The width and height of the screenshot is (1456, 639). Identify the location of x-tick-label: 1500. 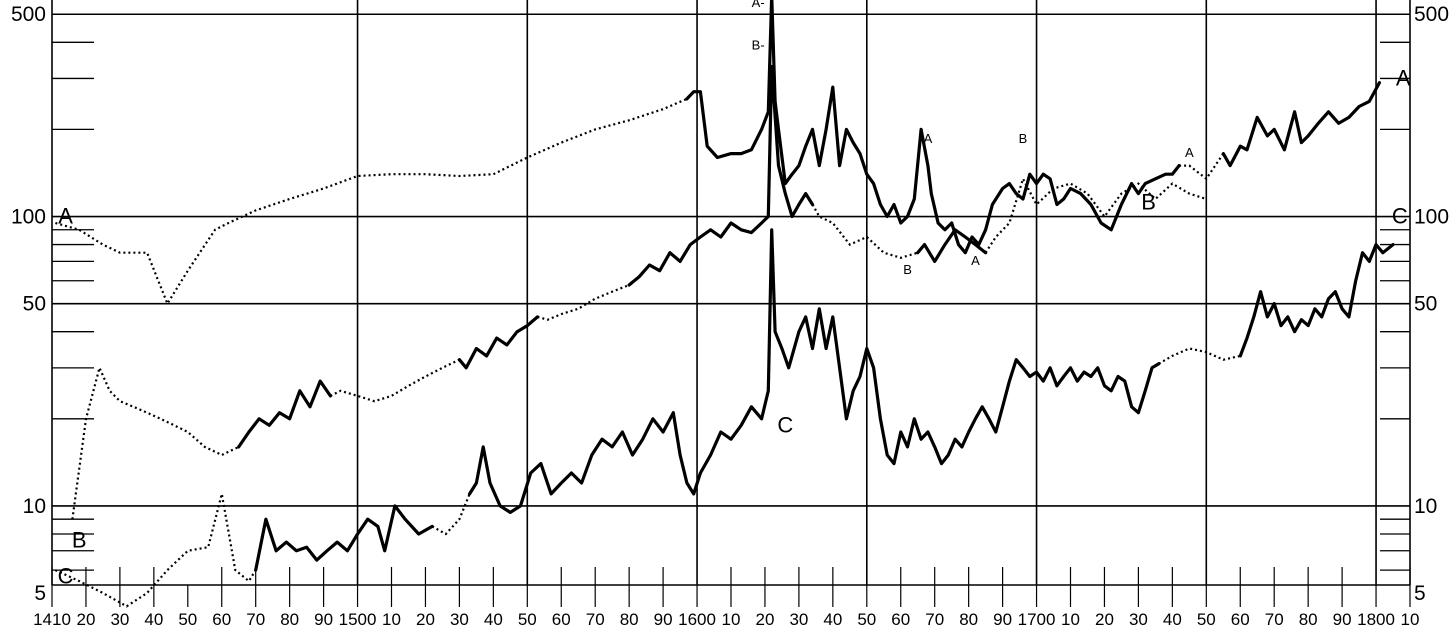
(358, 619).